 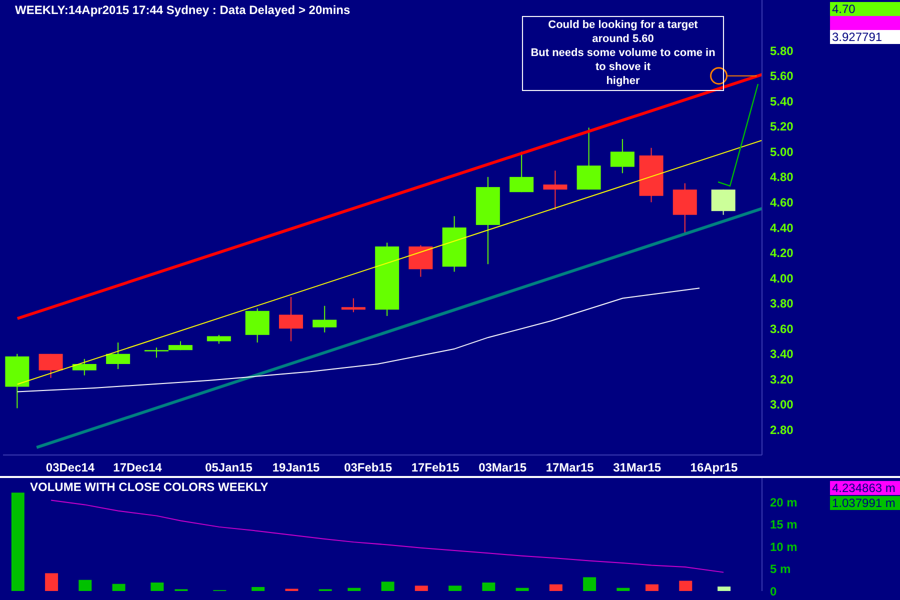 What do you see at coordinates (782, 405) in the screenshot?
I see `y-tick-label: 3.00` at bounding box center [782, 405].